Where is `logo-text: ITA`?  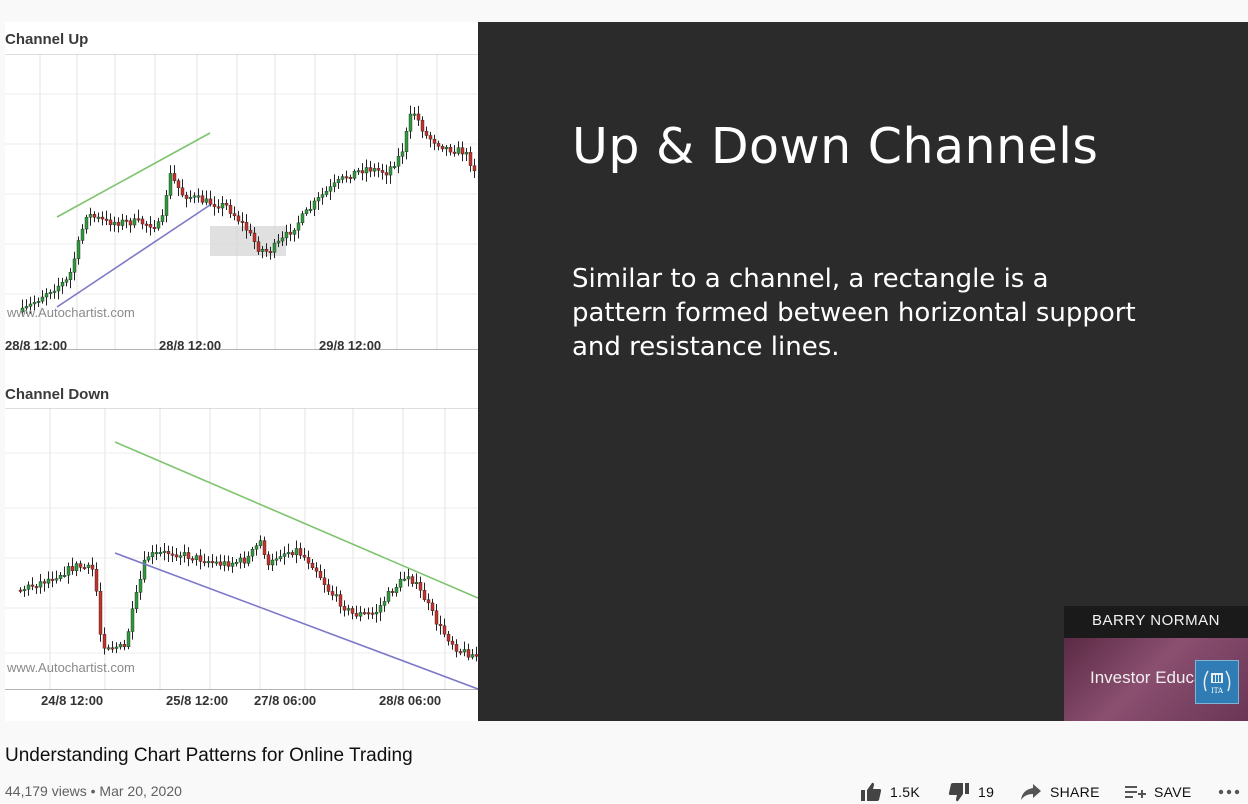 logo-text: ITA is located at coordinates (1217, 691).